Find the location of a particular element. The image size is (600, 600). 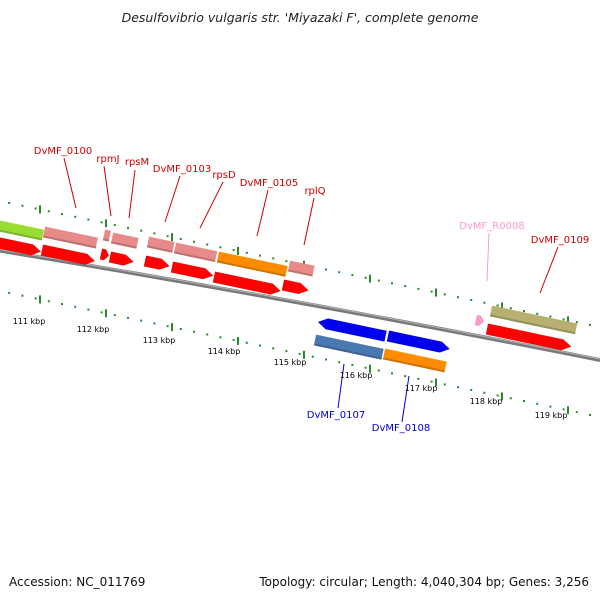

label-dvmf-0100: DvMF_0100 is located at coordinates (63, 151).